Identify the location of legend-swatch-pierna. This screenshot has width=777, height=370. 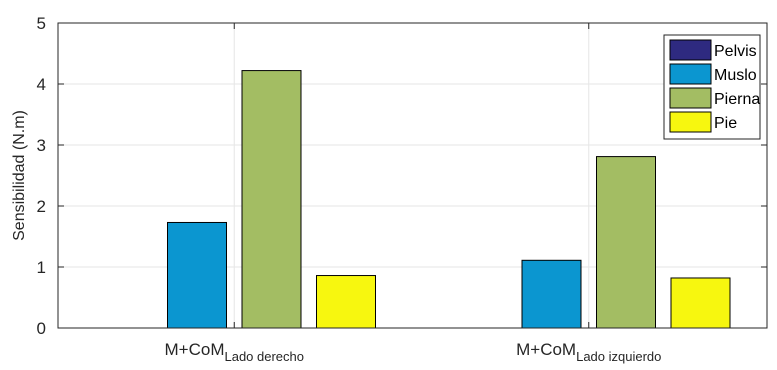
(690, 98).